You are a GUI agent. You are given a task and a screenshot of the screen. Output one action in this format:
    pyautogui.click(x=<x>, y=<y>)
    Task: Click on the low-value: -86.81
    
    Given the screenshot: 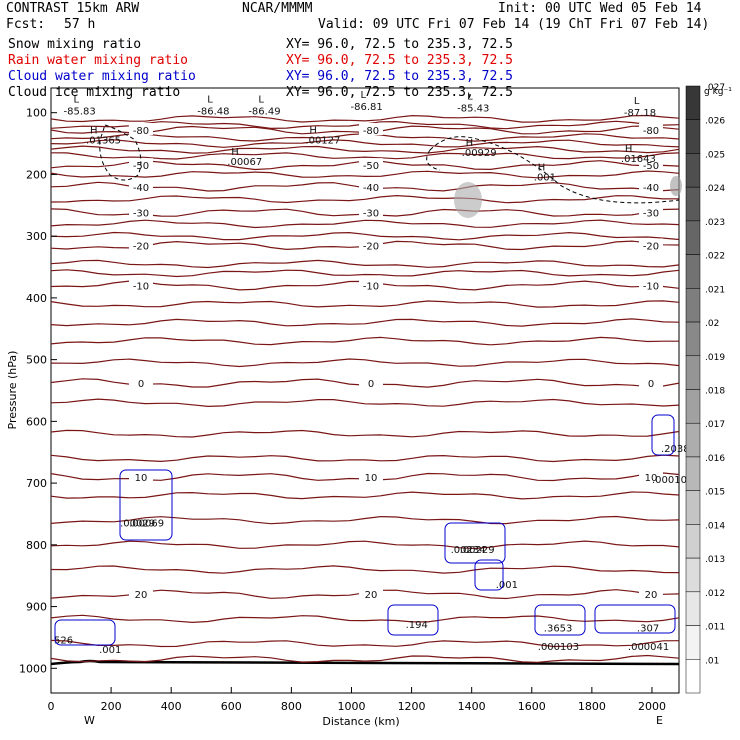 What is the action you would take?
    pyautogui.click(x=366, y=107)
    